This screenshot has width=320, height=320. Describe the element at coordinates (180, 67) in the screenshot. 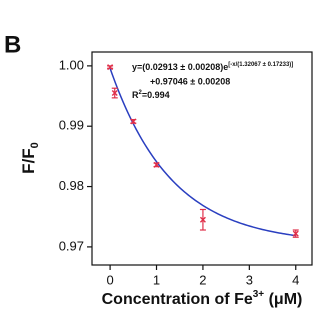

I see `annotation-eq: y=(0.02913 ± 0.00208)e` at that location.